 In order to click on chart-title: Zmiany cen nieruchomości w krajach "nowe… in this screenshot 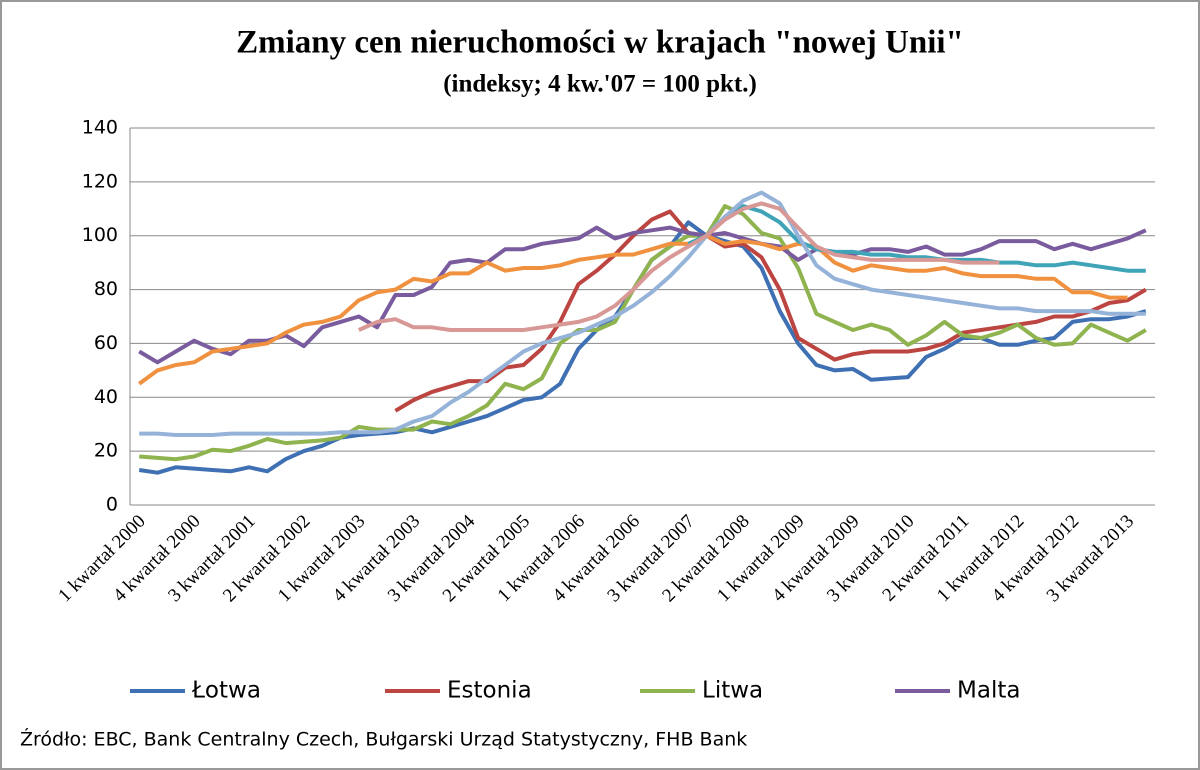, I will do `click(600, 43)`.